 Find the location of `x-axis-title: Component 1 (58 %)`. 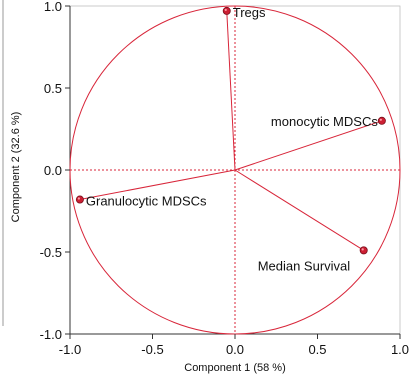

x-axis-title: Component 1 (58 %) is located at coordinates (235, 368).